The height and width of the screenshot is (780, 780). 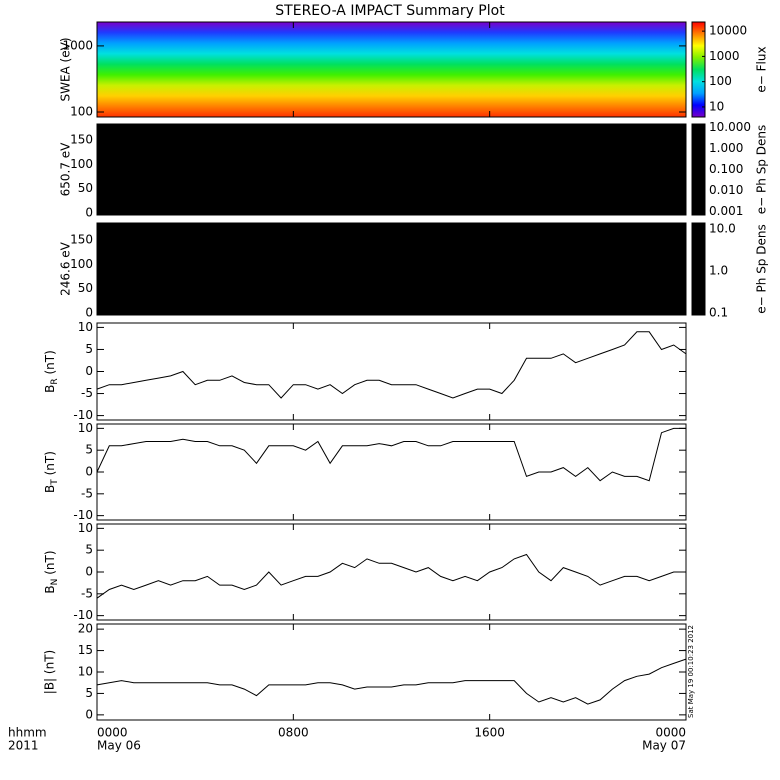 What do you see at coordinates (55, 482) in the screenshot?
I see `y-label-sub: T` at bounding box center [55, 482].